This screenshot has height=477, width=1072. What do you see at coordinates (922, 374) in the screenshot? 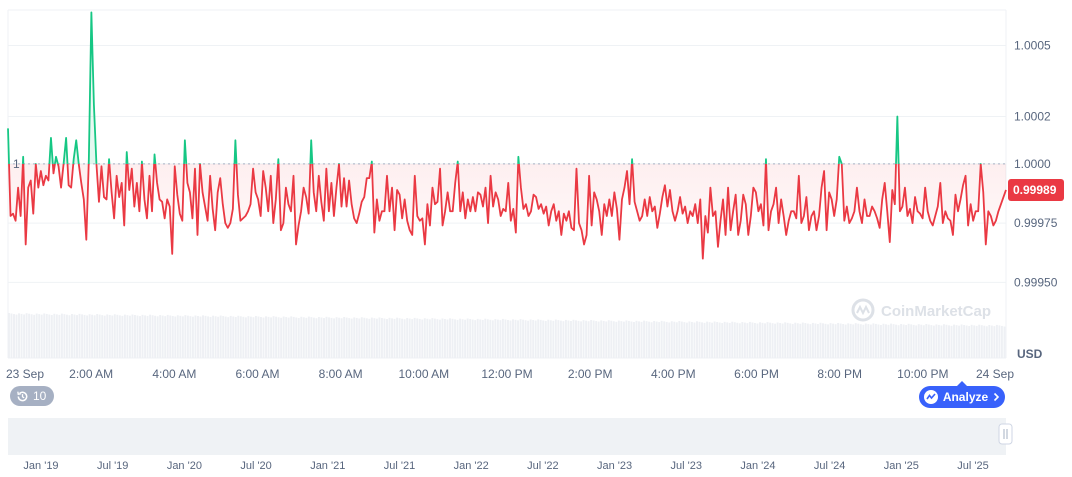
I see `x-tick-label: 10:00 PM` at bounding box center [922, 374].